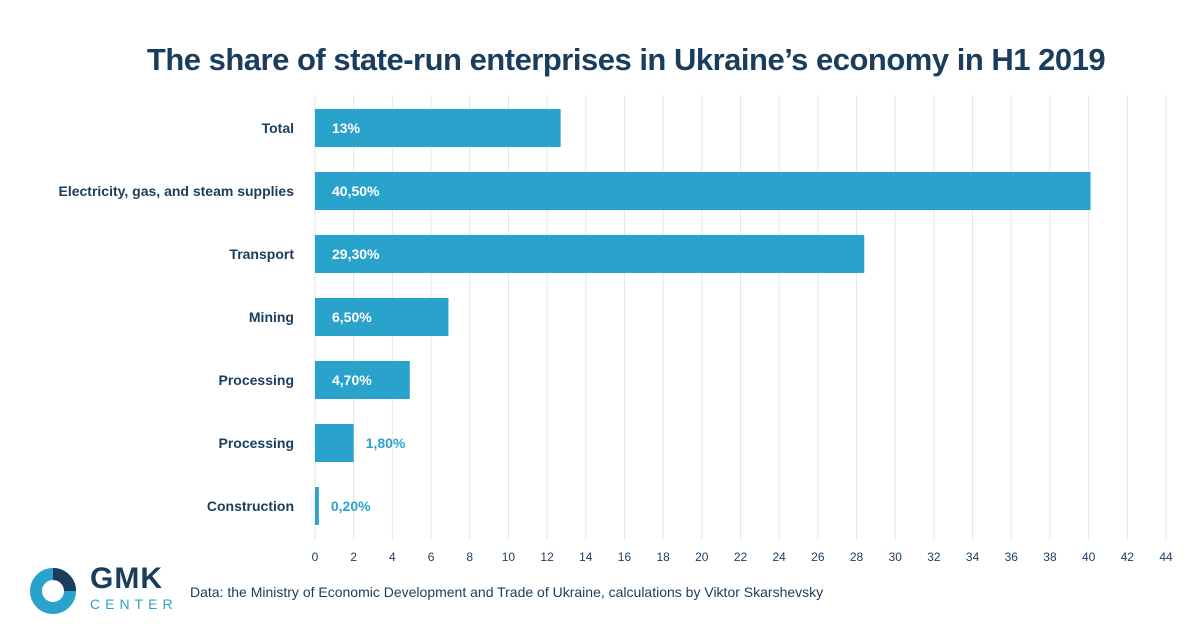  I want to click on x-tick-label: 32, so click(934, 557).